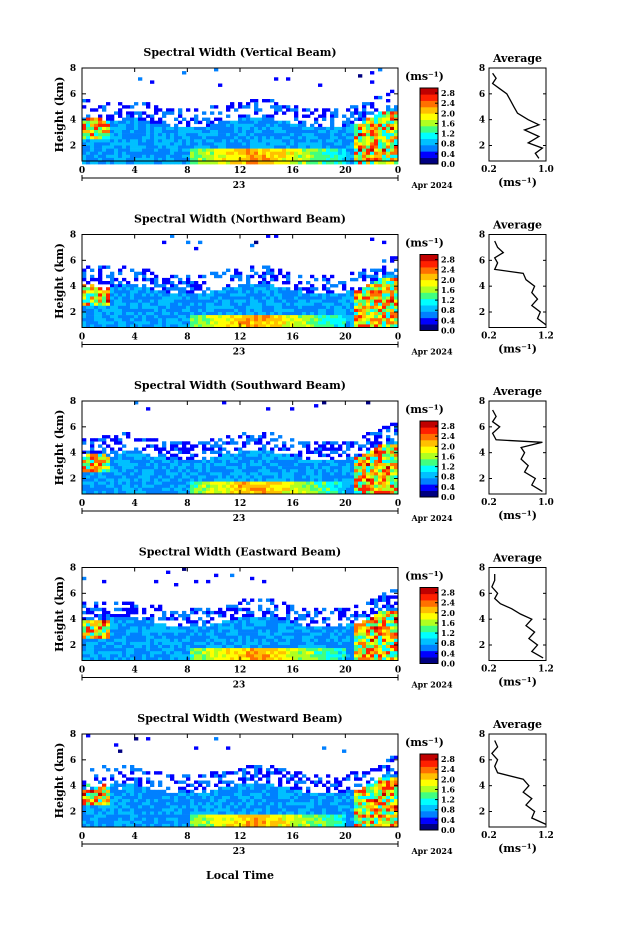 This screenshot has width=618, height=929. Describe the element at coordinates (240, 875) in the screenshot. I see `common-xlabel: Local Time` at that location.